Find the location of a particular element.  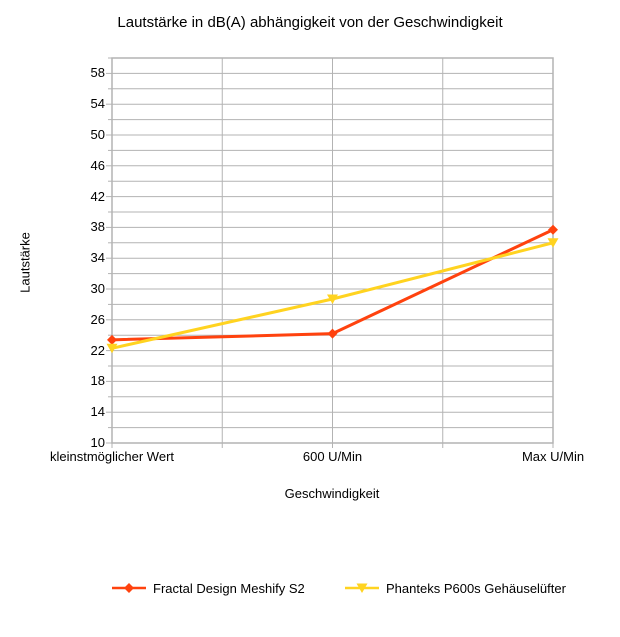

y-tick-label: 38 is located at coordinates (97, 227).